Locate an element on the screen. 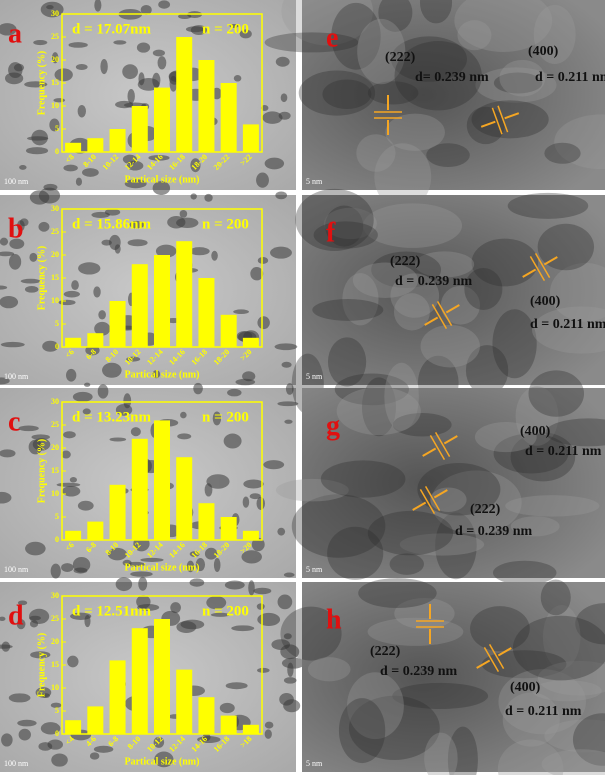  y-tick-label: 15 is located at coordinates (55, 277).